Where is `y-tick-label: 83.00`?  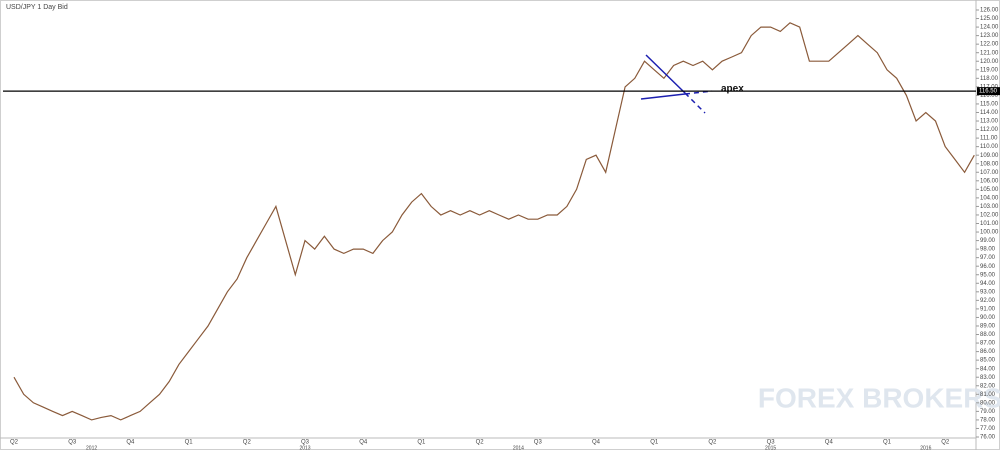 y-tick-label: 83.00 is located at coordinates (988, 378).